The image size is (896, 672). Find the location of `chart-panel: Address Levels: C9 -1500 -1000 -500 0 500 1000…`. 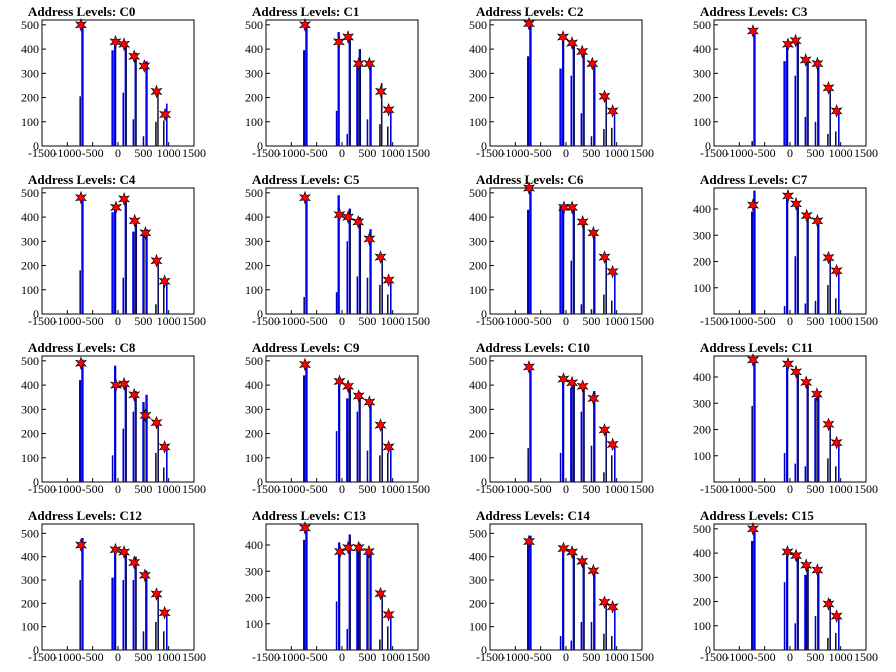

chart-panel: Address Levels: C9 -1500 -1000 -500 0 500 1000… is located at coordinates (336, 420).